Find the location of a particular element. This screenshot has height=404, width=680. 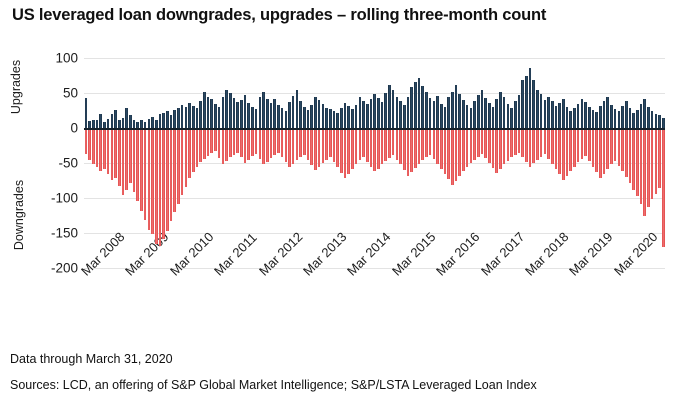

y-axis-tick-label: -150 is located at coordinates (64, 233).